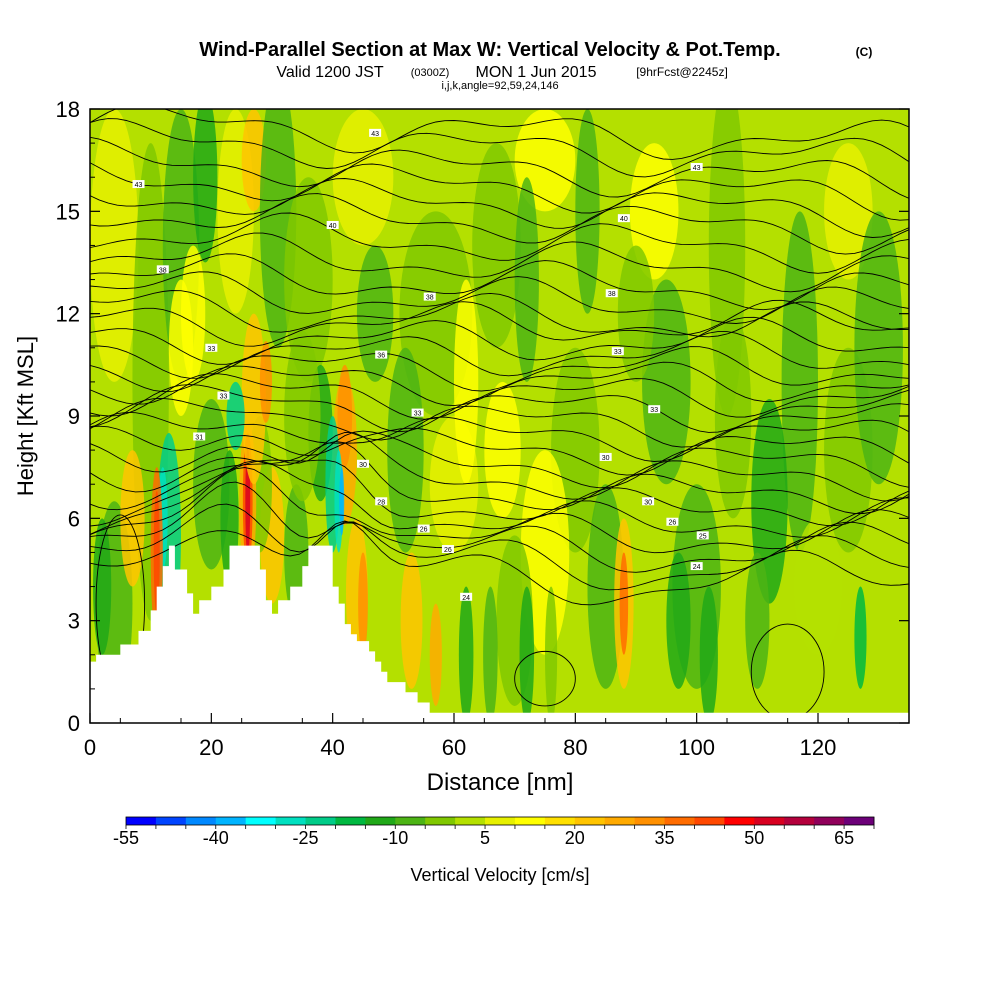 This screenshot has width=1000, height=1000. I want to click on theta-contour-label: 43, so click(375, 134).